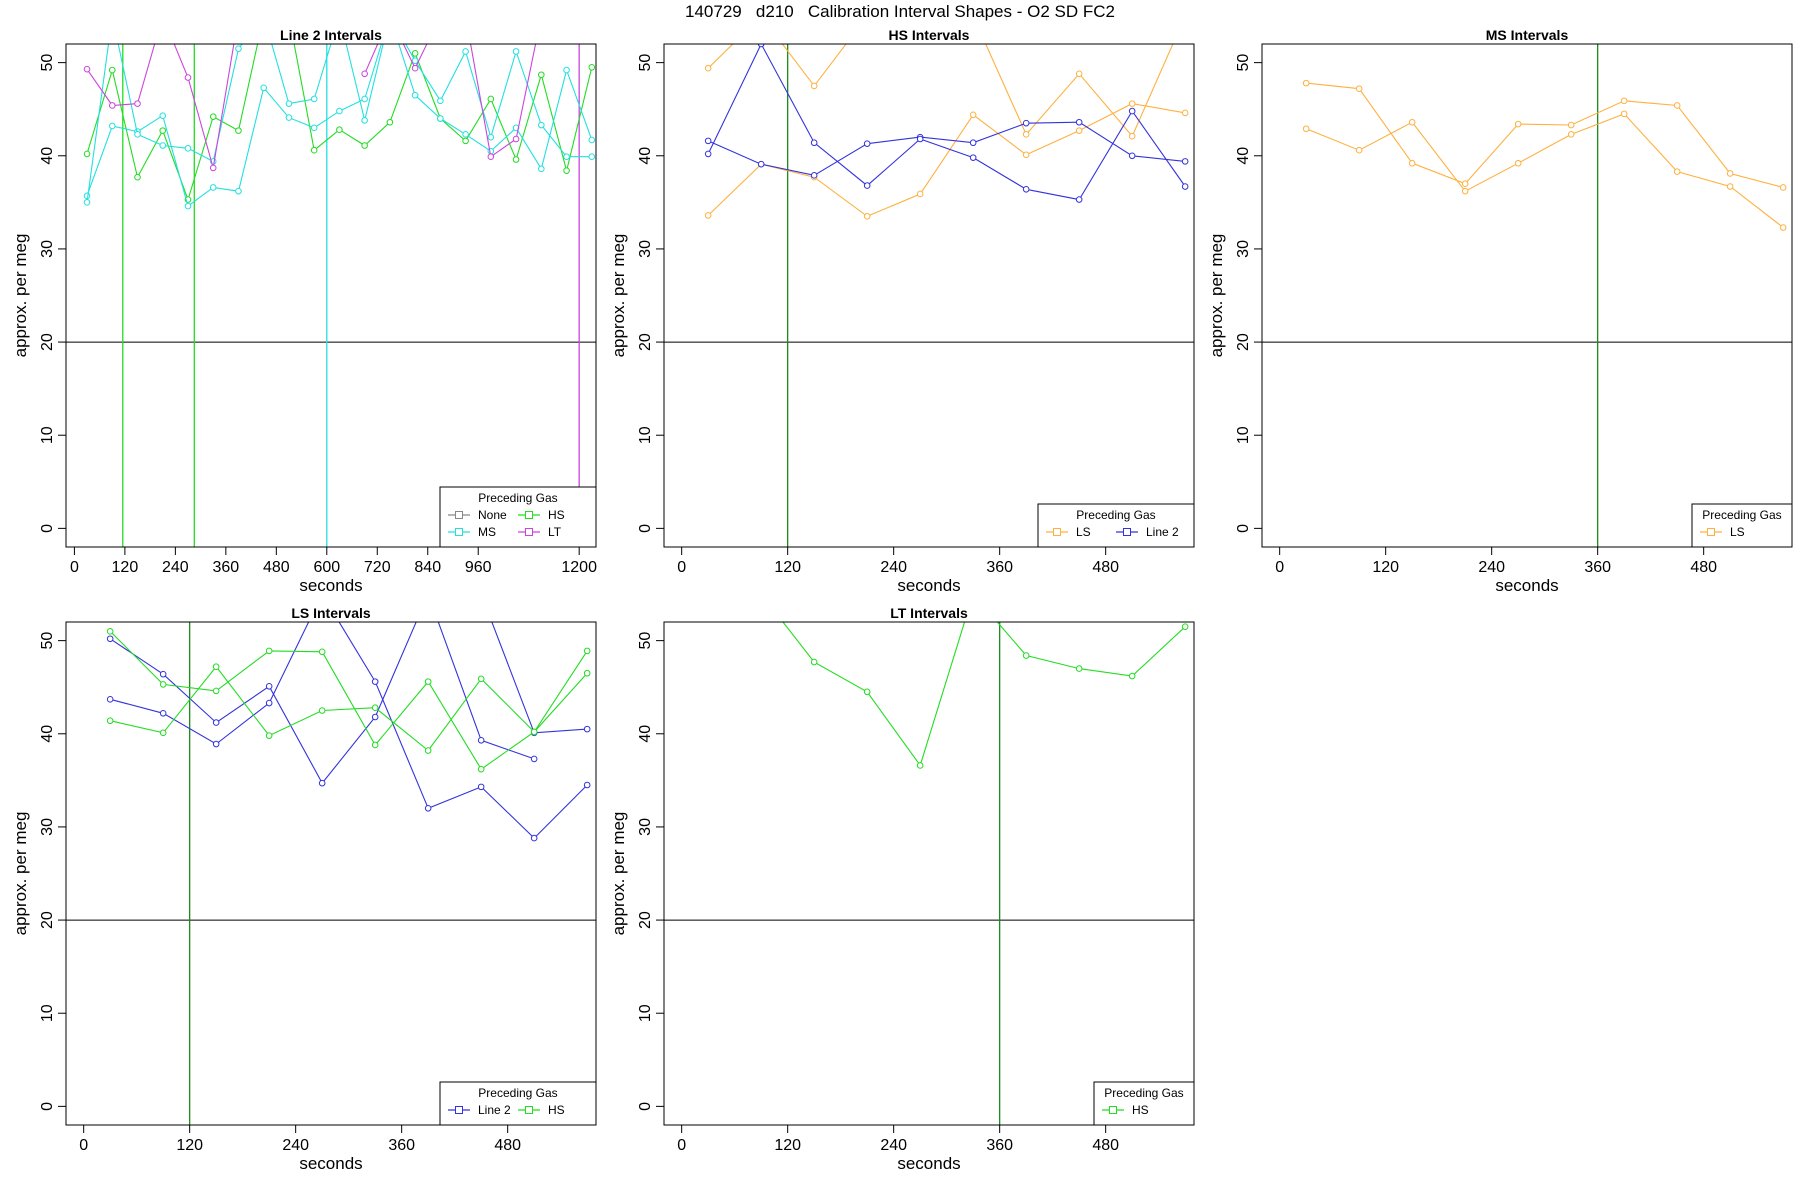 The height and width of the screenshot is (1200, 1800). Describe the element at coordinates (175, 567) in the screenshot. I see `x-tick-label: 240` at that location.